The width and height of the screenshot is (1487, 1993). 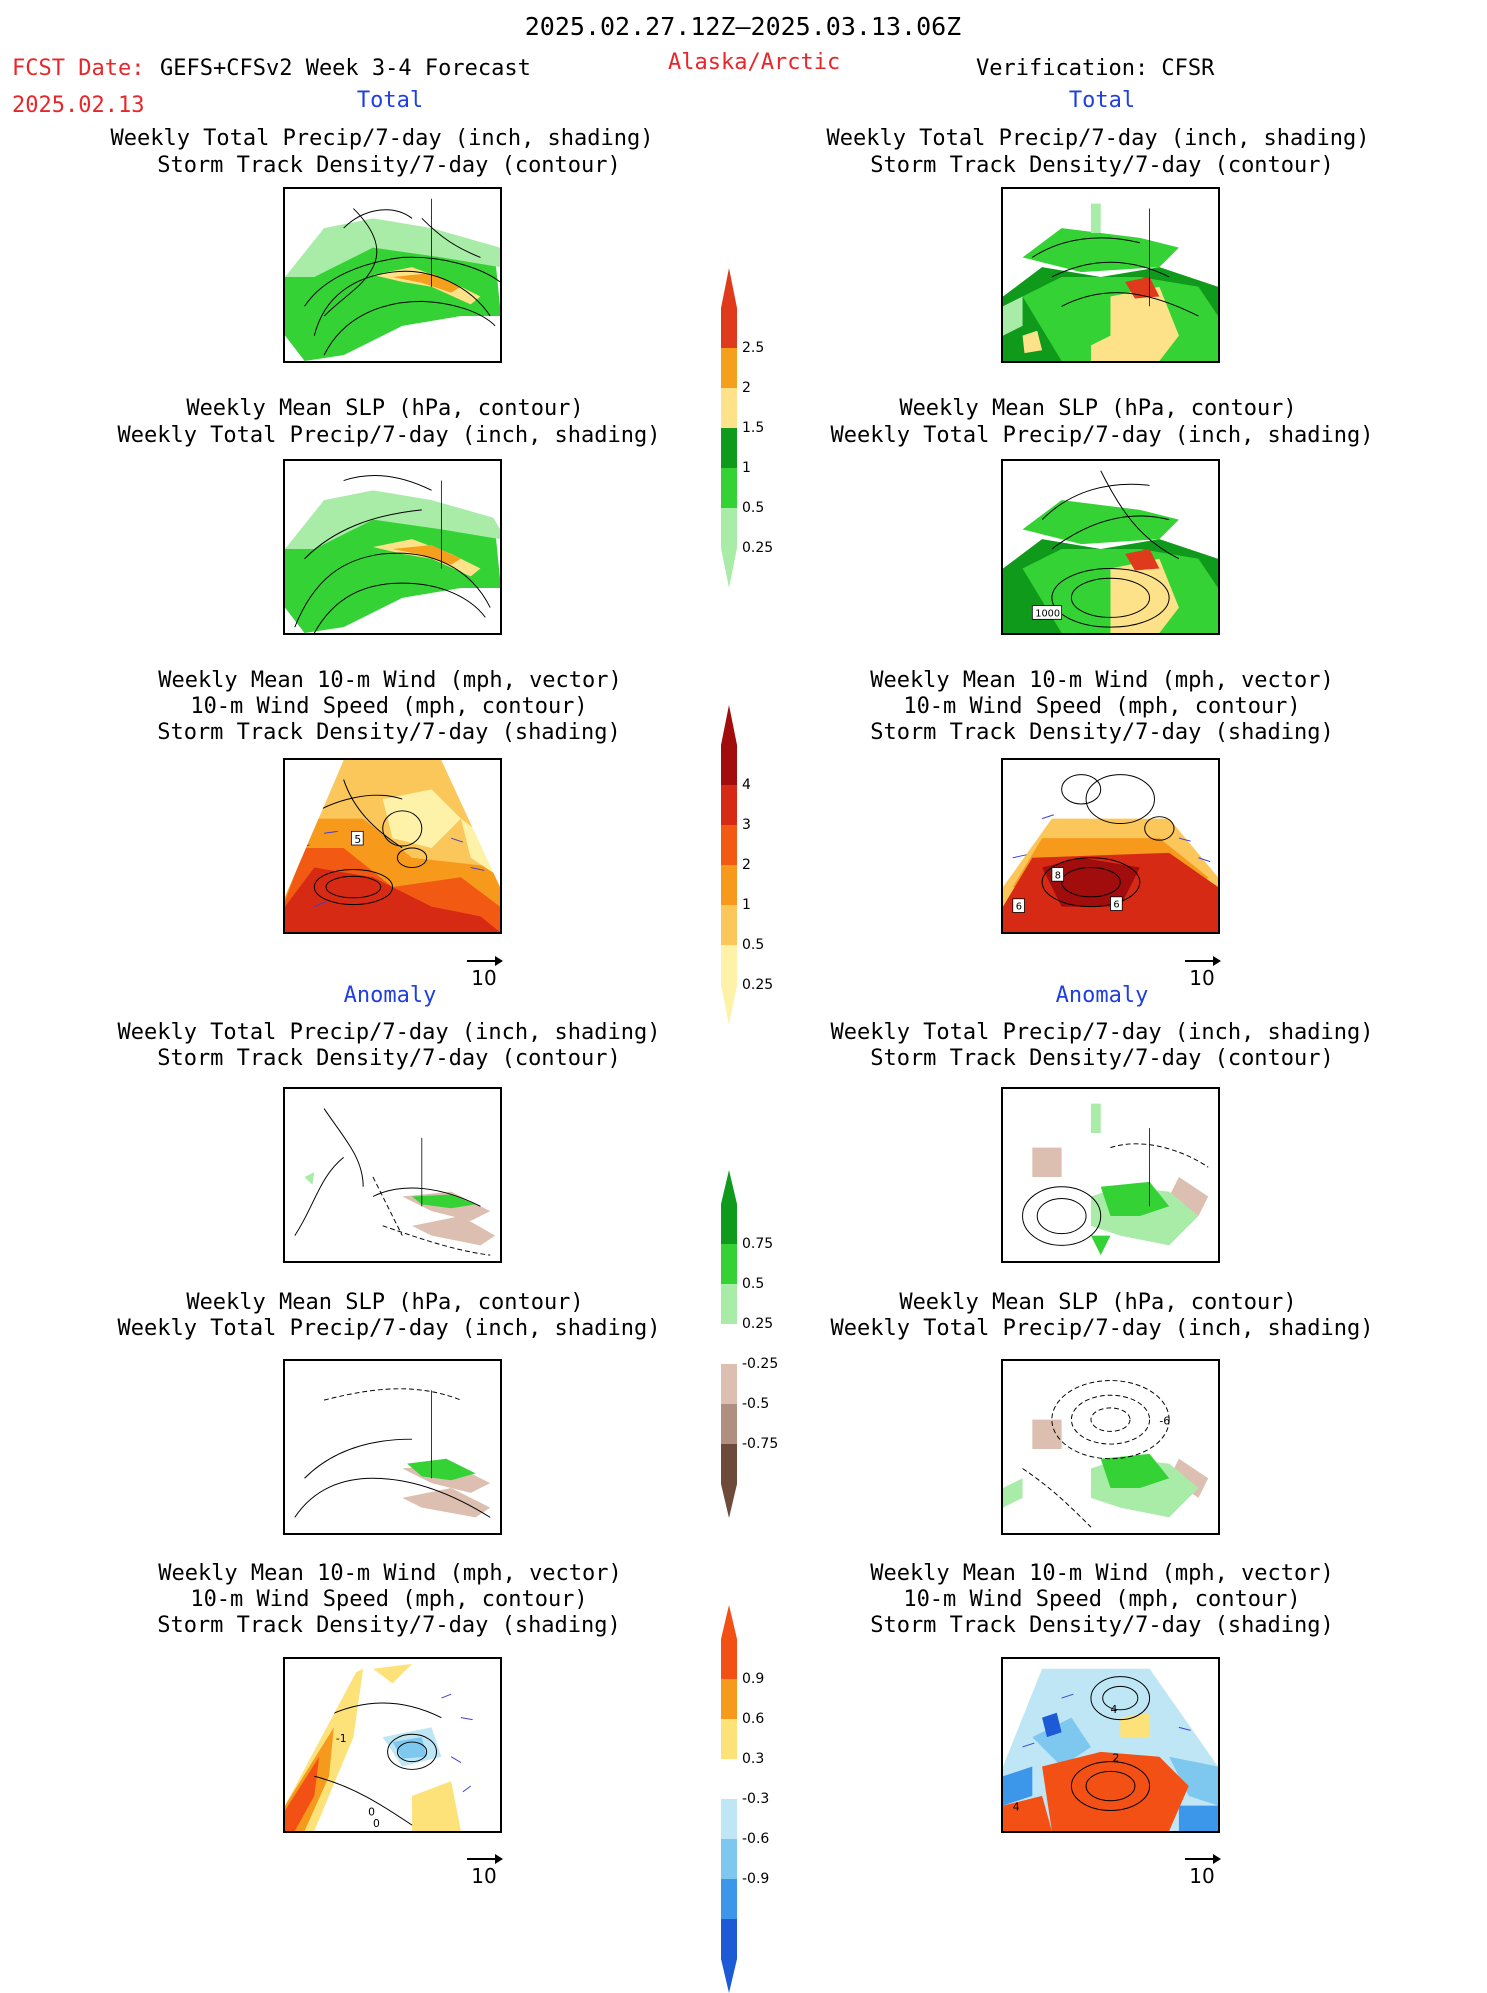 I want to click on colorbar-label: 0.9, so click(x=753, y=1679).